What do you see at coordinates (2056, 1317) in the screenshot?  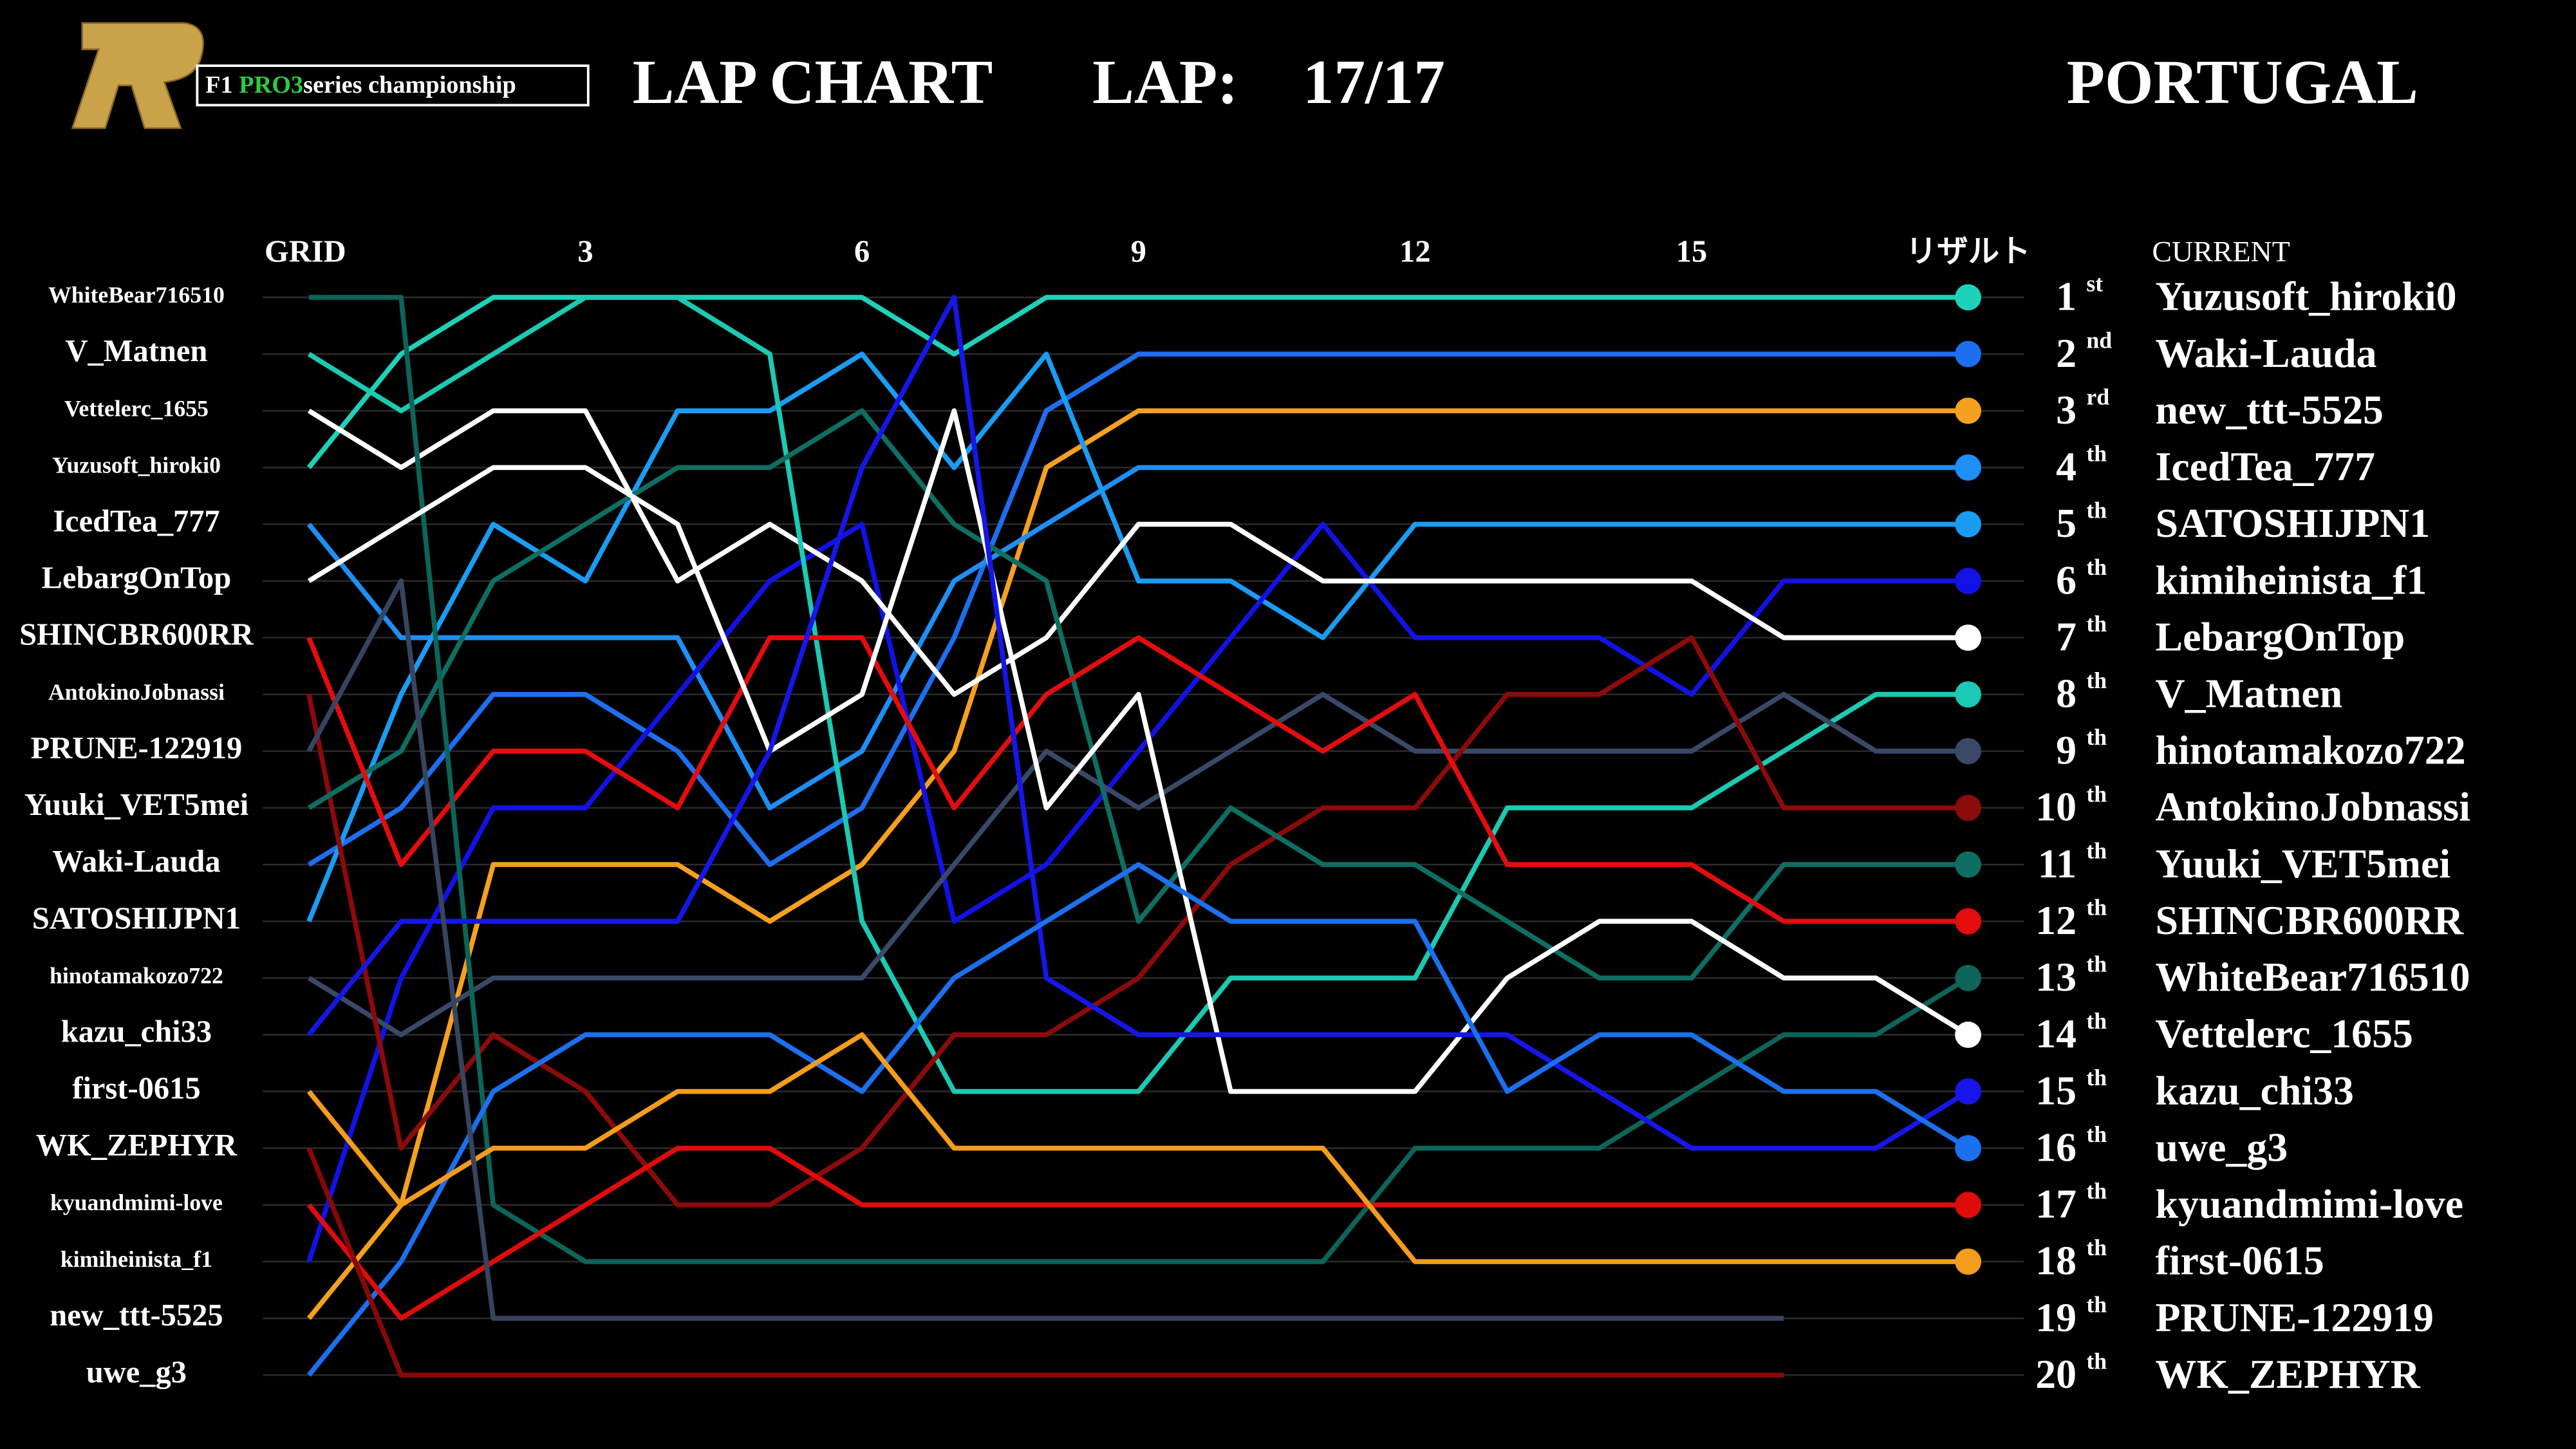 I see `rank-number: 19` at bounding box center [2056, 1317].